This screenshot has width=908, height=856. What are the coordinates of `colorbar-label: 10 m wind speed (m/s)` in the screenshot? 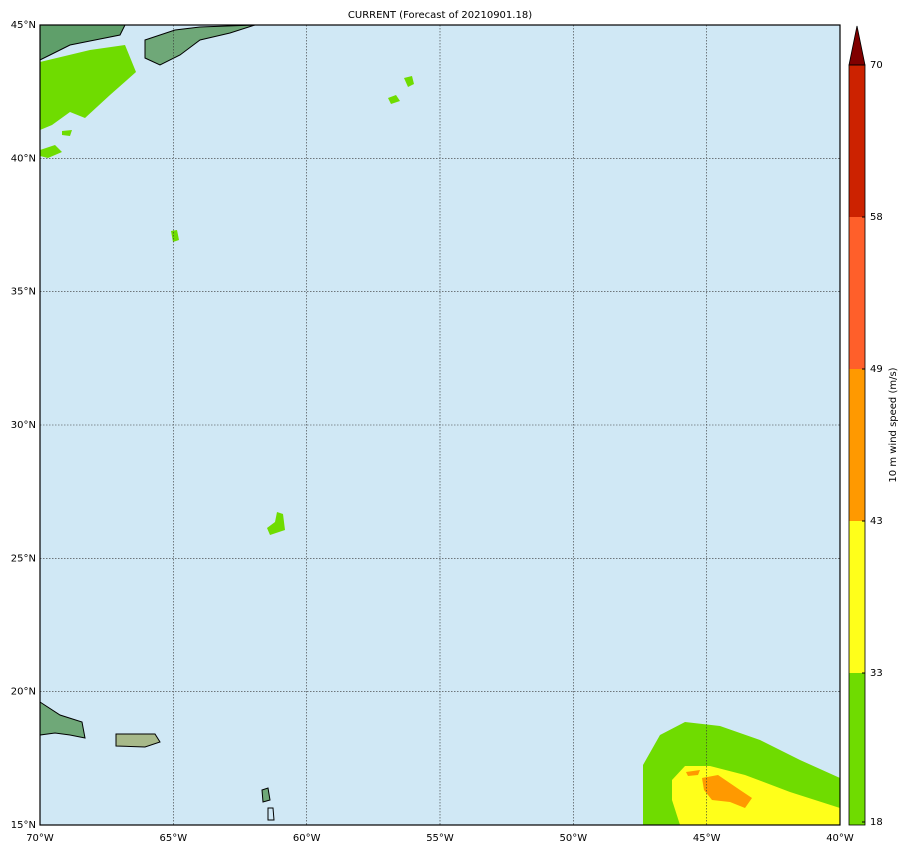 It's located at (893, 424).